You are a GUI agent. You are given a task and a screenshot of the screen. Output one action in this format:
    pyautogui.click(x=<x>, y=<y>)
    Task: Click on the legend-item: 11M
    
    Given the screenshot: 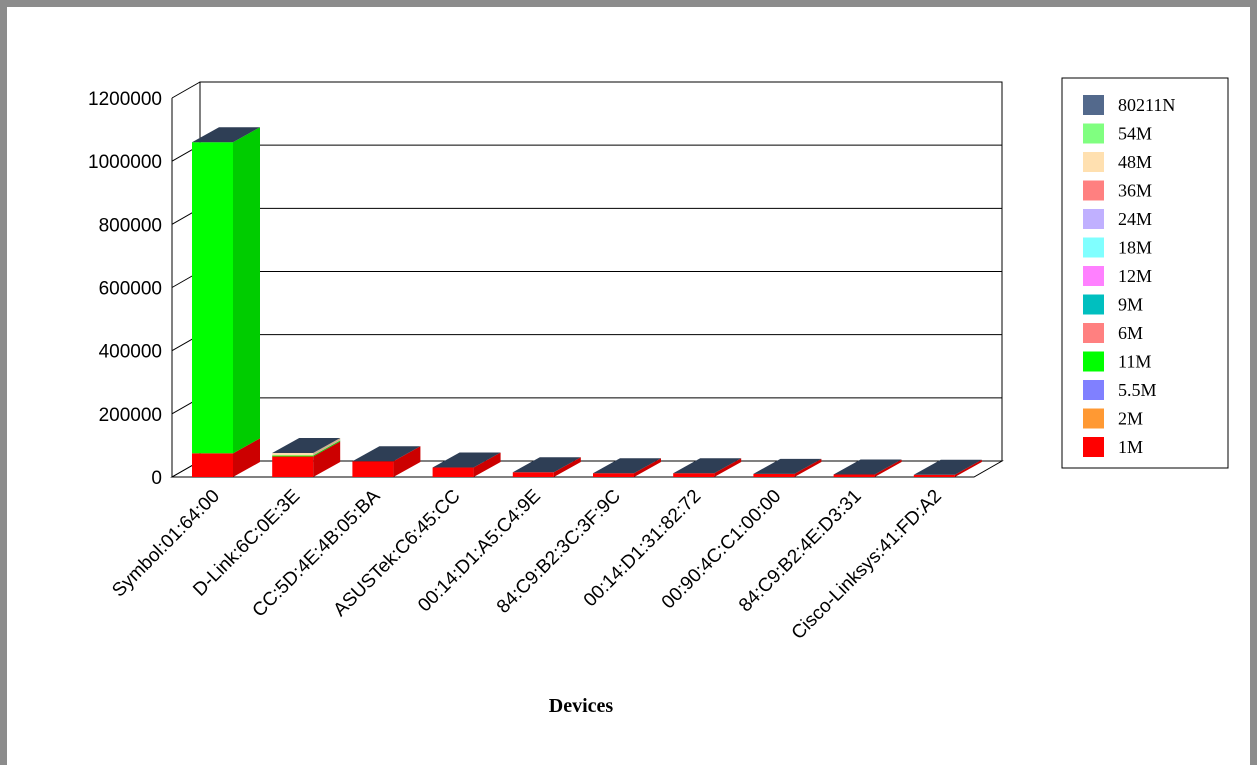 What is the action you would take?
    pyautogui.click(x=1117, y=361)
    